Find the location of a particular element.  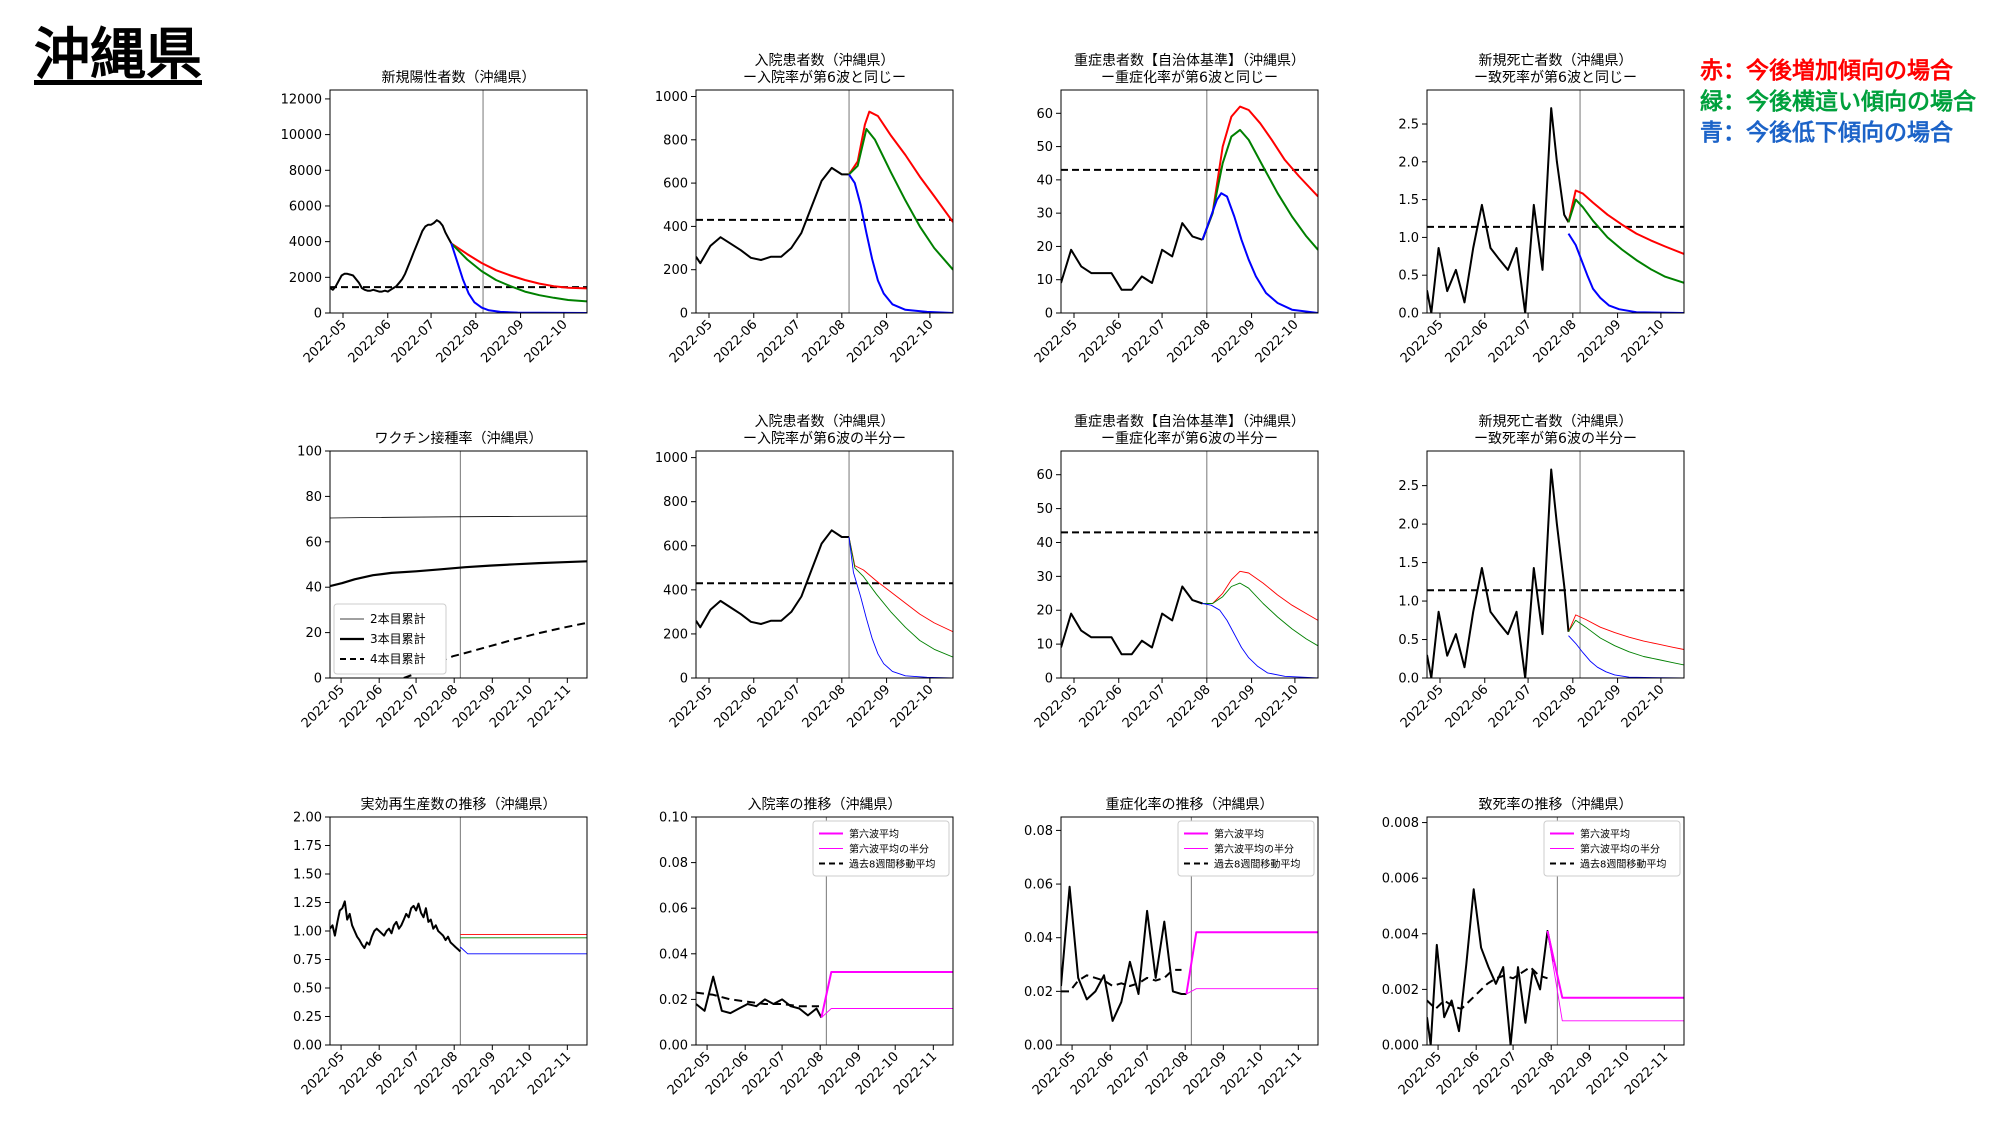

y-tick-label: 0.06 is located at coordinates (673, 909).